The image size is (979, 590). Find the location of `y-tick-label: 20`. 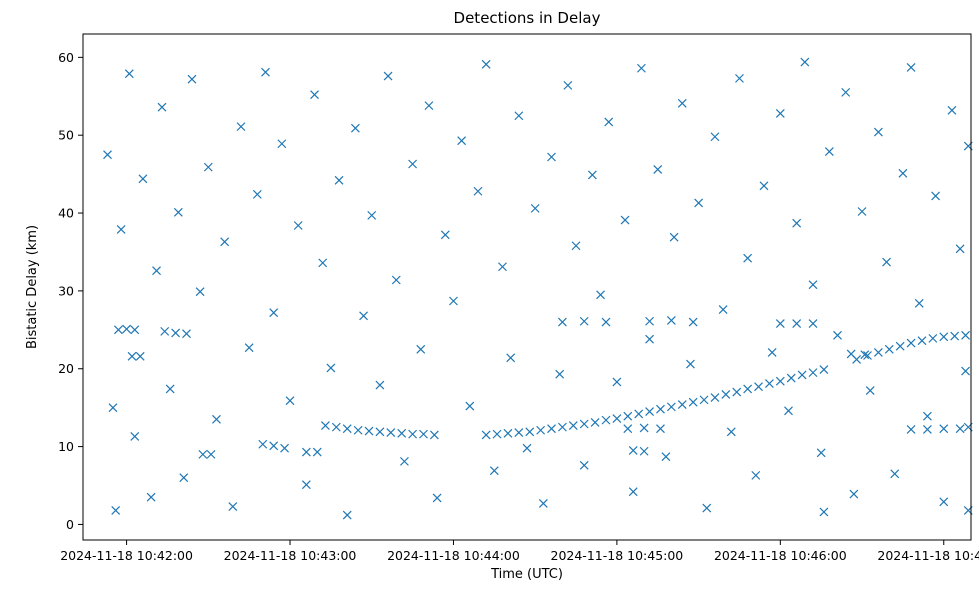

y-tick-label: 20 is located at coordinates (66, 368).